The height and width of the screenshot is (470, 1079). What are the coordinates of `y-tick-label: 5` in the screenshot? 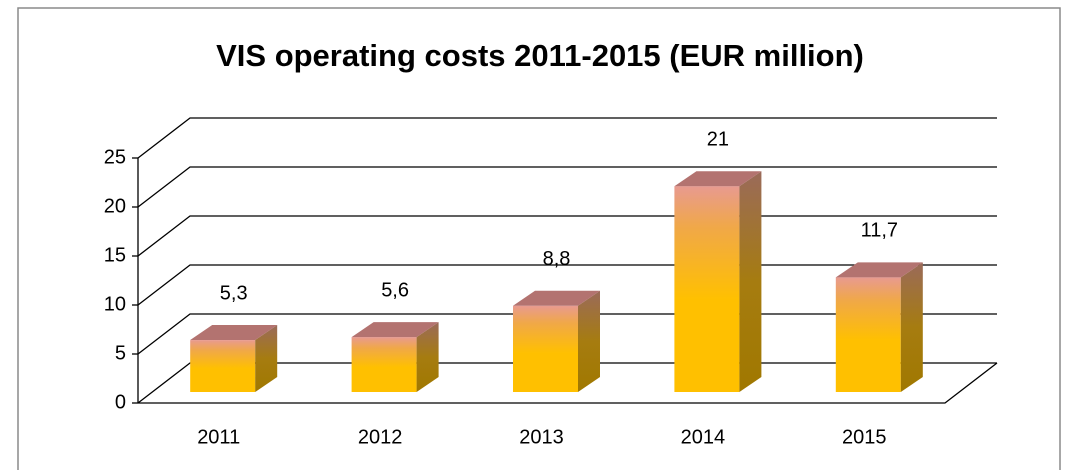 It's located at (120, 353).